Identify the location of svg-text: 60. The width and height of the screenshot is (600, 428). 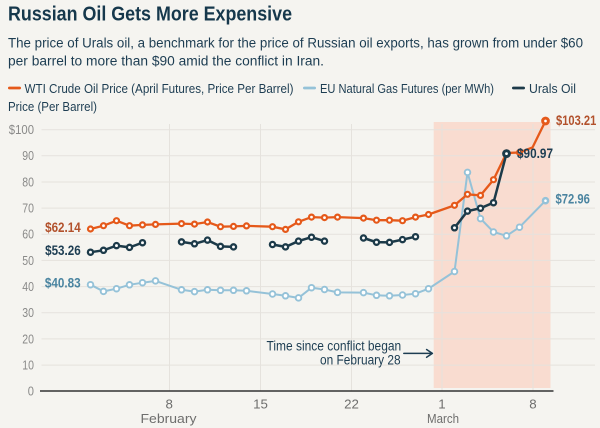
(28, 235).